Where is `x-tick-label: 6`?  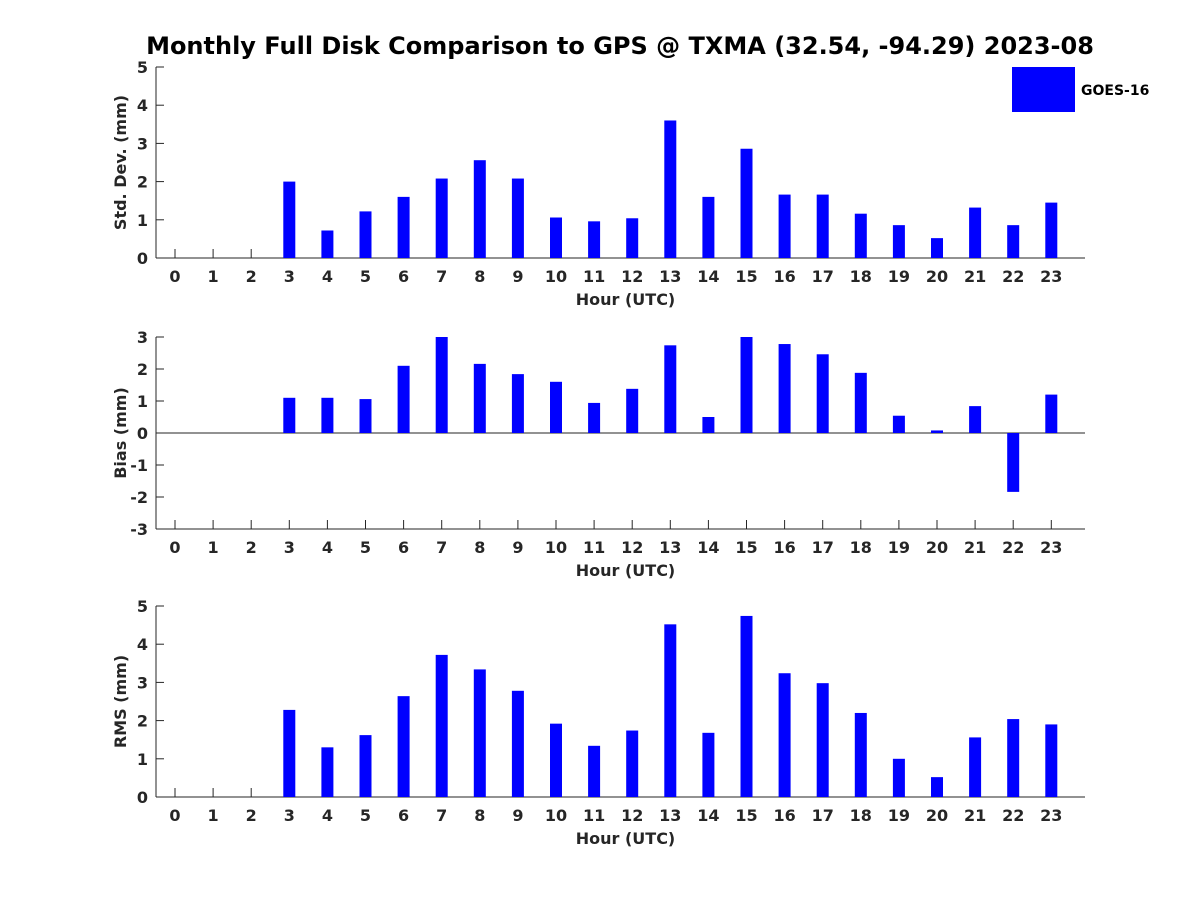
x-tick-label: 6 is located at coordinates (403, 276).